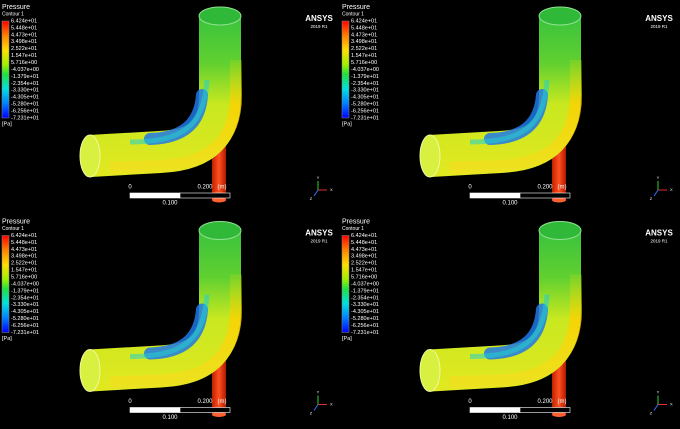 The image size is (680, 429). What do you see at coordinates (25, 91) in the screenshot?
I see `legend-label: -3.330e+01` at bounding box center [25, 91].